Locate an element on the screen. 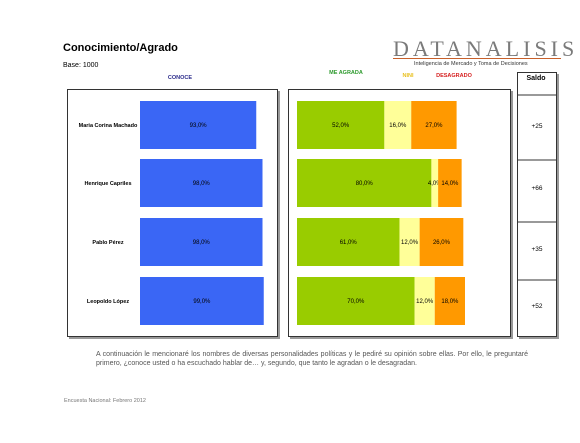  conoce-value-label: 93,0% is located at coordinates (199, 126).